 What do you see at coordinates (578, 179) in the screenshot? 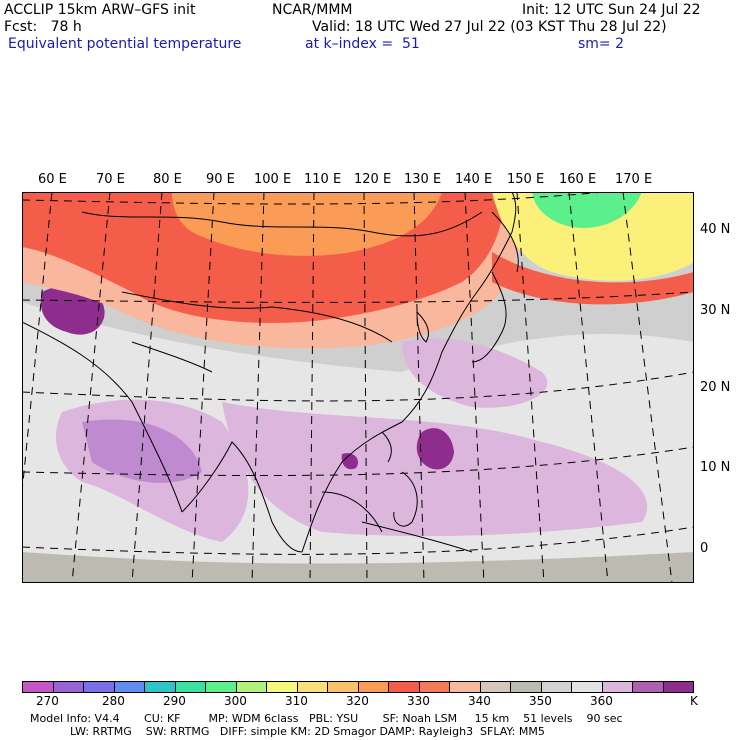
I see `lon-label: 160 E` at bounding box center [578, 179].